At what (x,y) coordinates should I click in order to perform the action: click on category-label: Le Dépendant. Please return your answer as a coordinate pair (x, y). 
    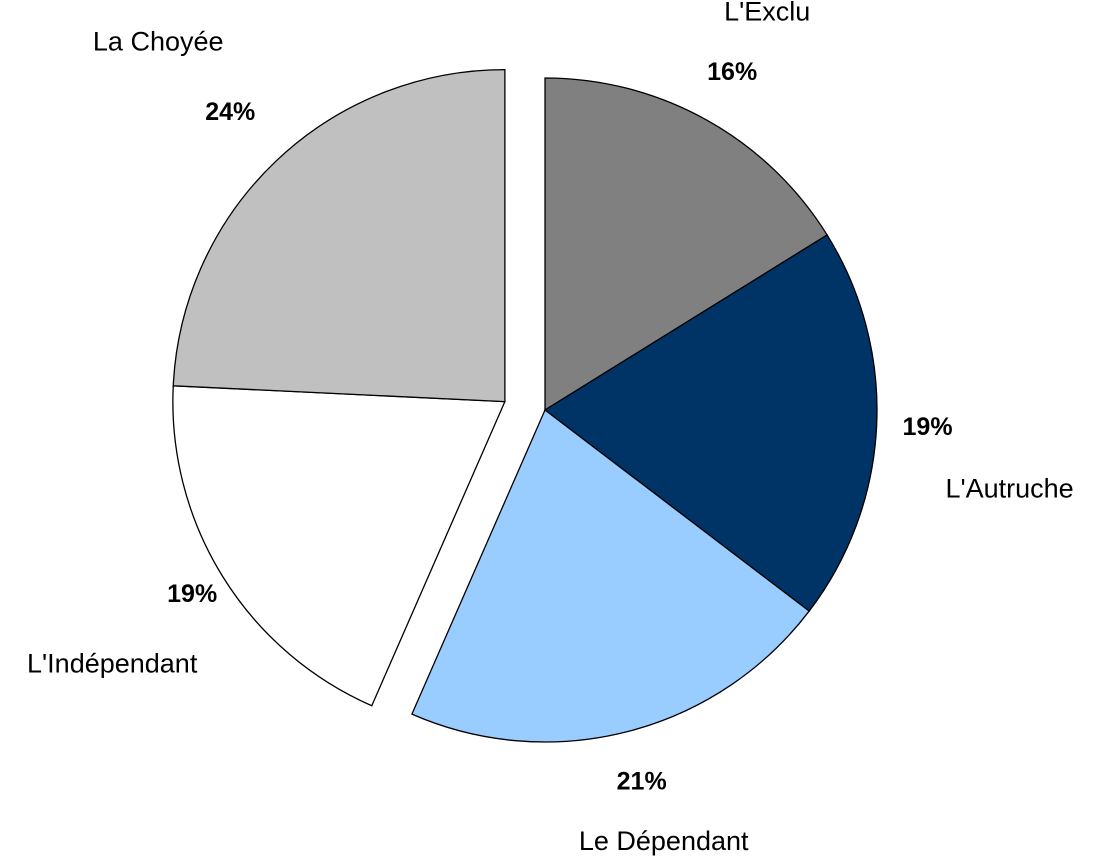
    Looking at the image, I should click on (664, 841).